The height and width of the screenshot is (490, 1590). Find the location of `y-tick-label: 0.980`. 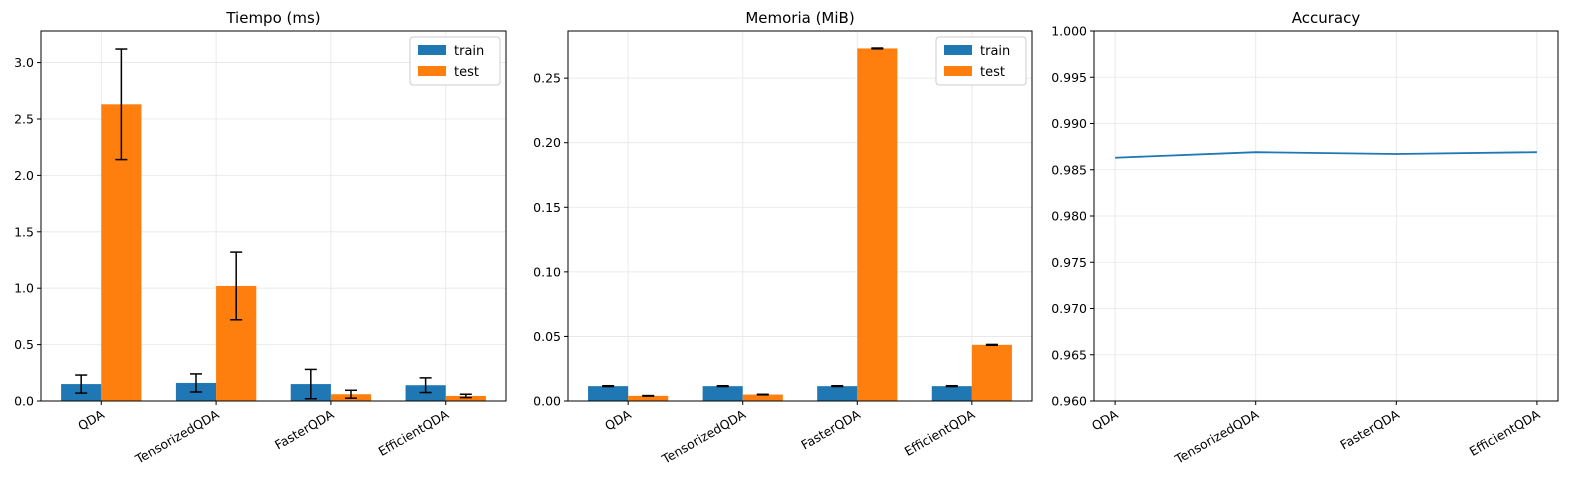

y-tick-label: 0.980 is located at coordinates (1069, 216).